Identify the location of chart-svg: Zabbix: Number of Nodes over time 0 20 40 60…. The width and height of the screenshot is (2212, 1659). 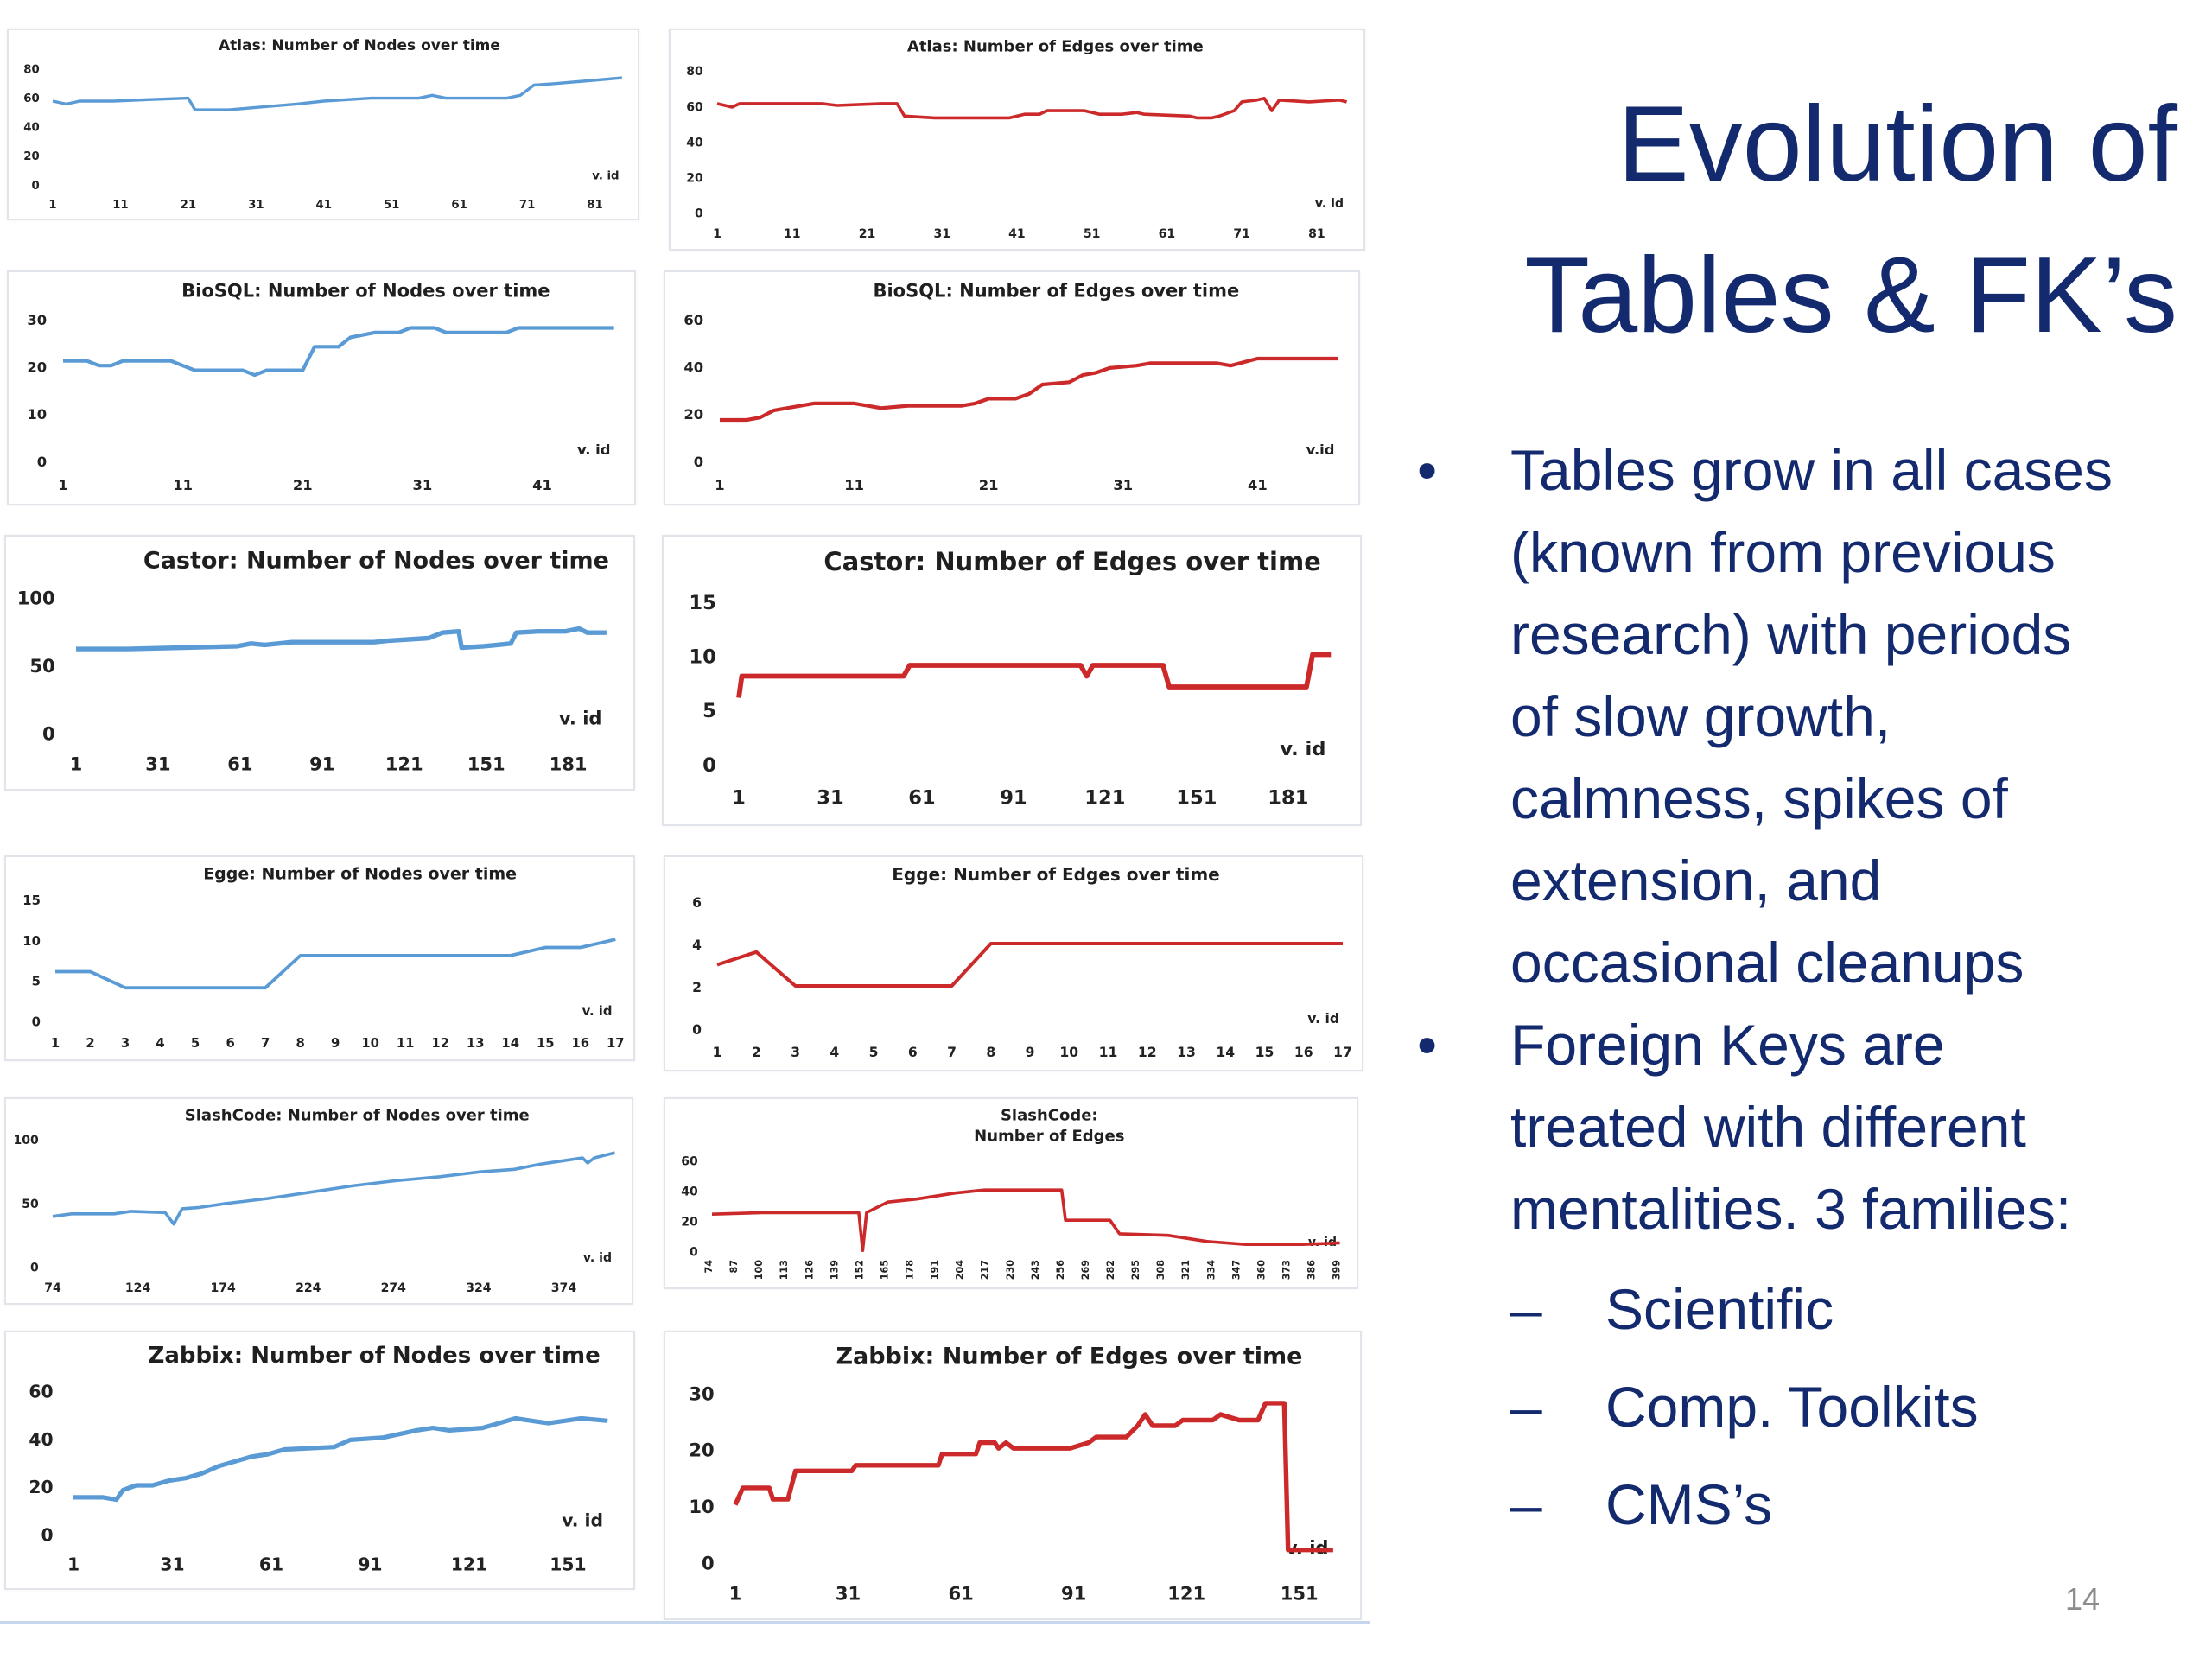
(318, 1458).